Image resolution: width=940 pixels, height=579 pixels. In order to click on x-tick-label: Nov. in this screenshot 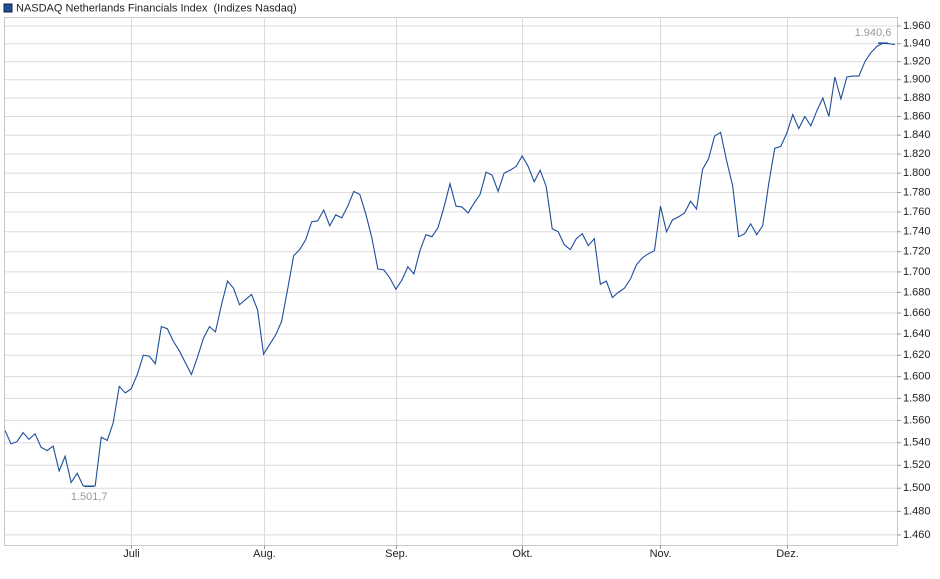, I will do `click(661, 554)`.